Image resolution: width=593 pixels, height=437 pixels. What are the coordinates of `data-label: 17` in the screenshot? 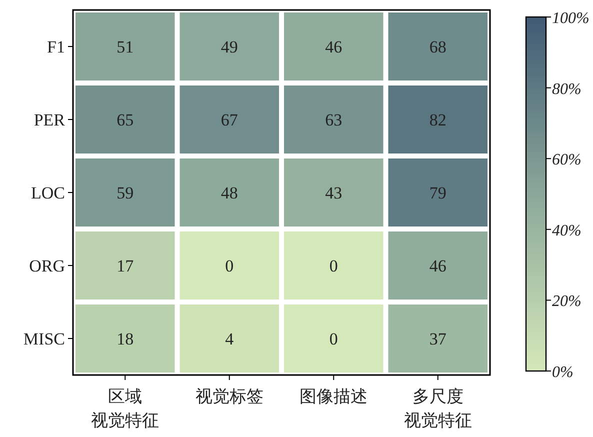 It's located at (125, 266).